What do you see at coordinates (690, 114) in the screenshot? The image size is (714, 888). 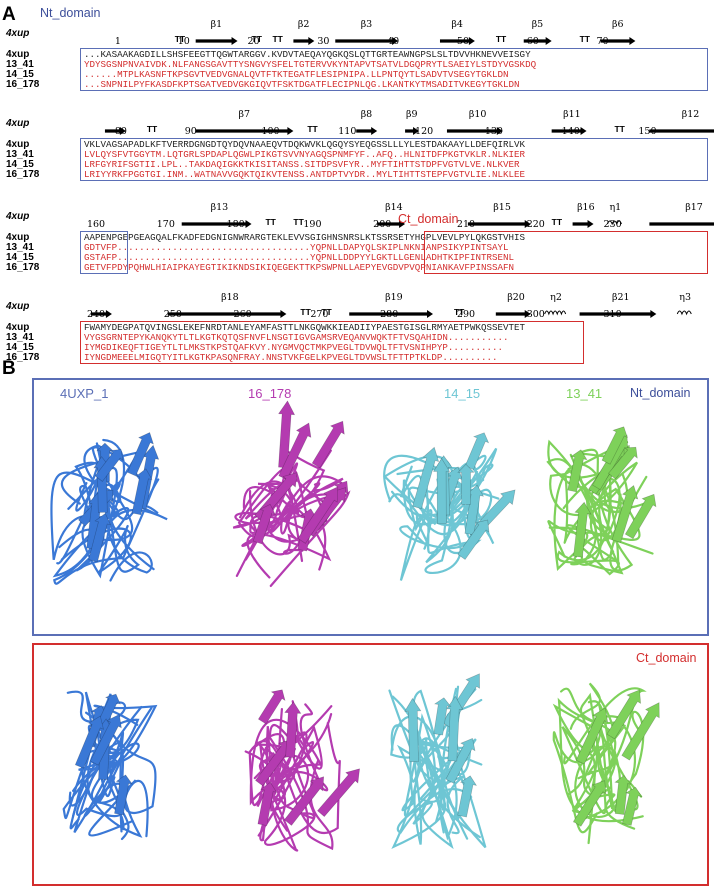 I see `beta-strand-label: β12` at bounding box center [690, 114].